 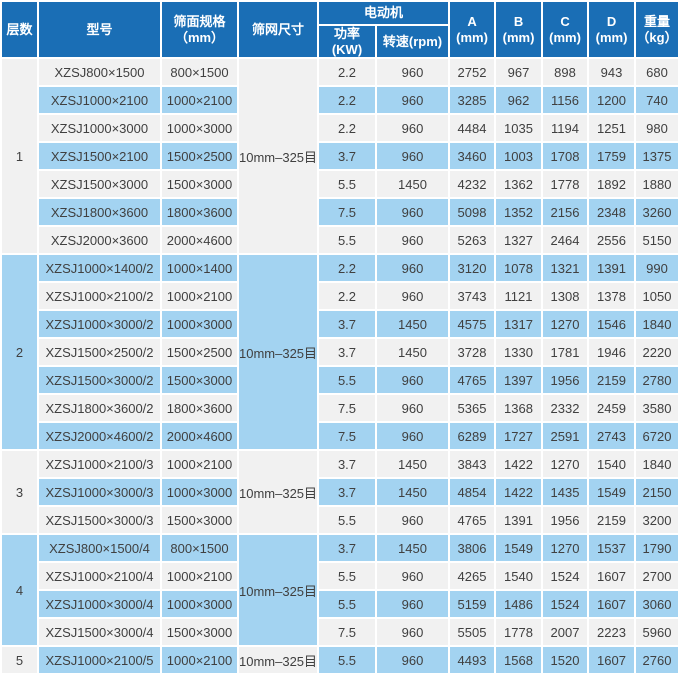 What do you see at coordinates (99, 352) in the screenshot?
I see `cell-model: XZSJ1500×2500/2` at bounding box center [99, 352].